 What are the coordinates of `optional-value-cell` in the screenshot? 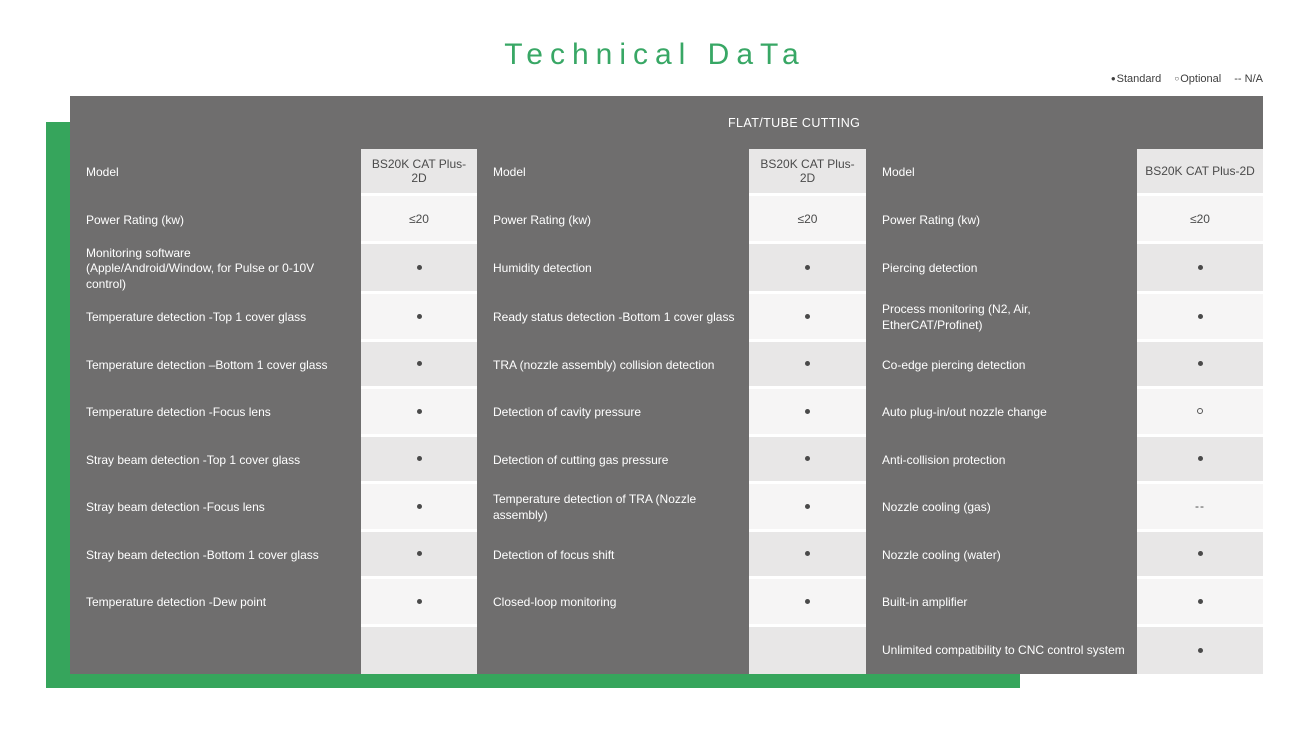 It's located at (1200, 413).